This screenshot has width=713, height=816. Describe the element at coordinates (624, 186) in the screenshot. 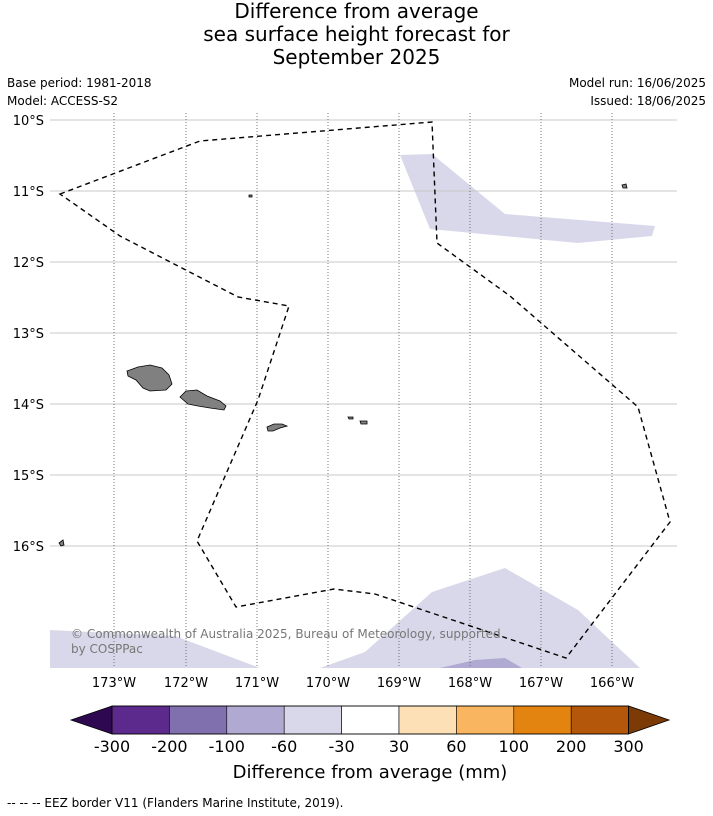

I see `island-swains` at that location.